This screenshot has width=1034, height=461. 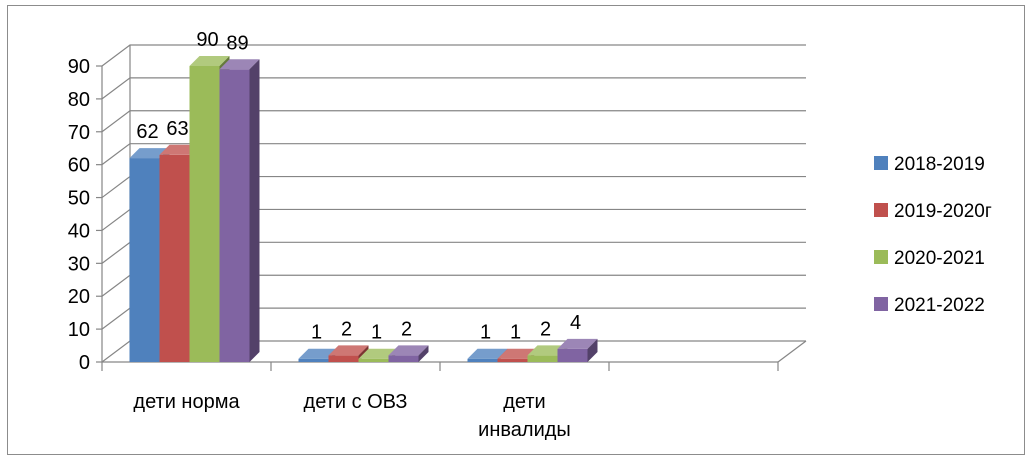 I want to click on y-tick-label: 0, so click(x=84, y=363).